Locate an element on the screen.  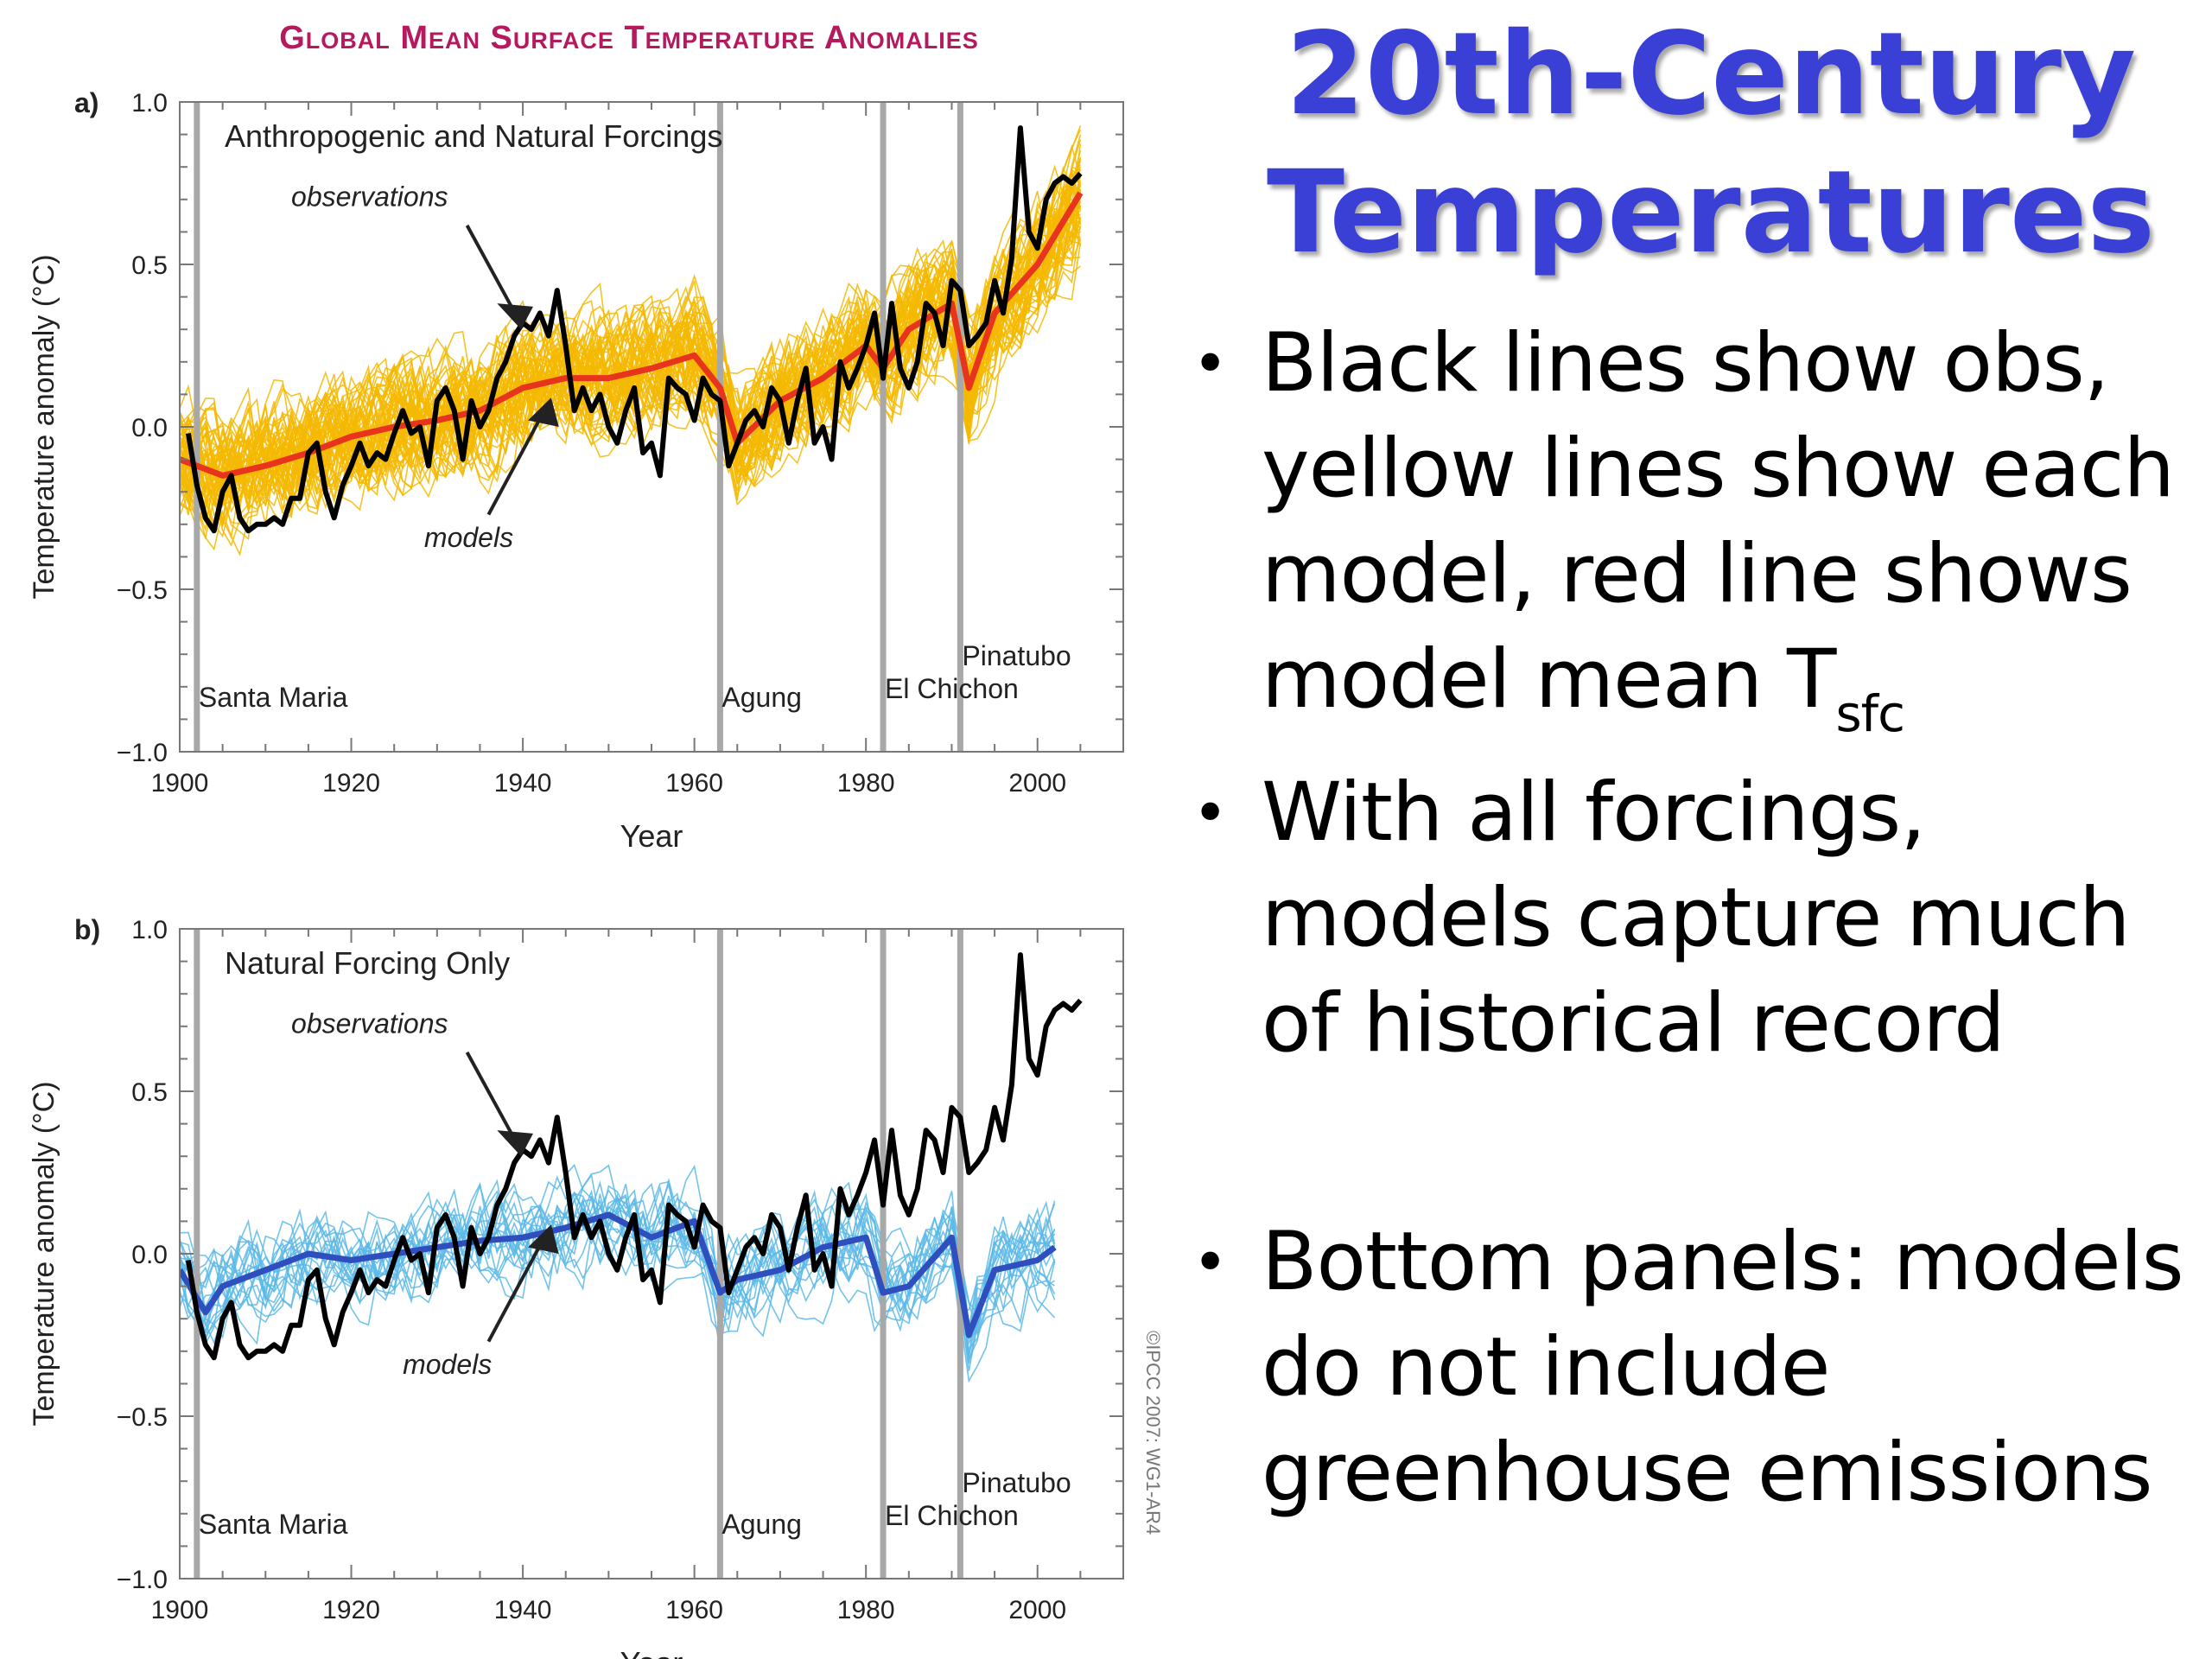
slide-title-line-2: Temperatures is located at coordinates (1711, 212).